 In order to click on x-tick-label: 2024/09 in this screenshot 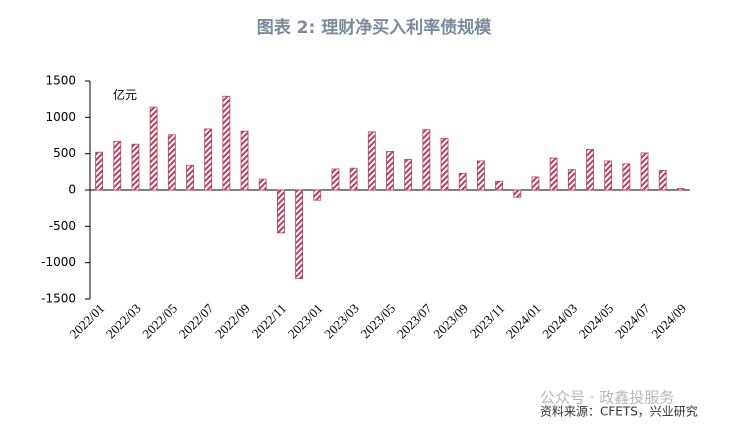, I will do `click(668, 321)`.